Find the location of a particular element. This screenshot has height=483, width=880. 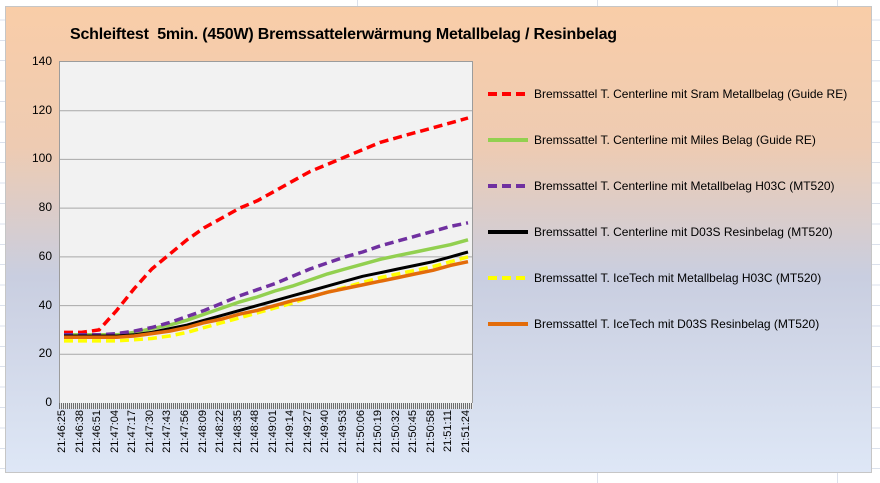

x-tick-label: 21:51:11 is located at coordinates (448, 431).